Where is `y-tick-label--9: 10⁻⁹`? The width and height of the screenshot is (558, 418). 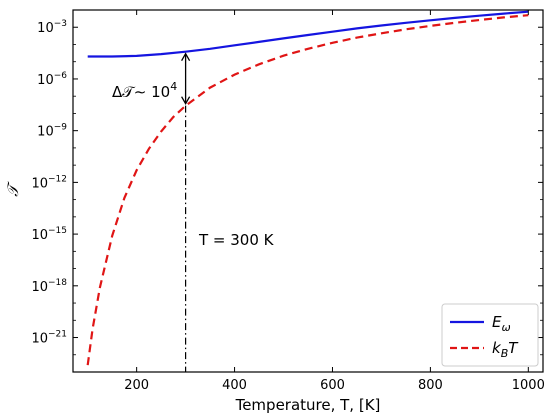 y-tick-label--9: 10⁻⁹ is located at coordinates (52, 131).